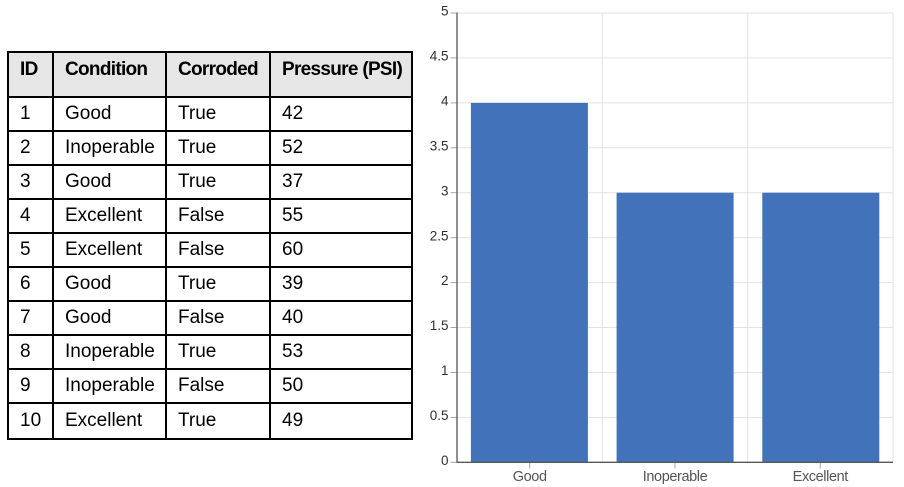  I want to click on svg-text: 0, so click(445, 460).